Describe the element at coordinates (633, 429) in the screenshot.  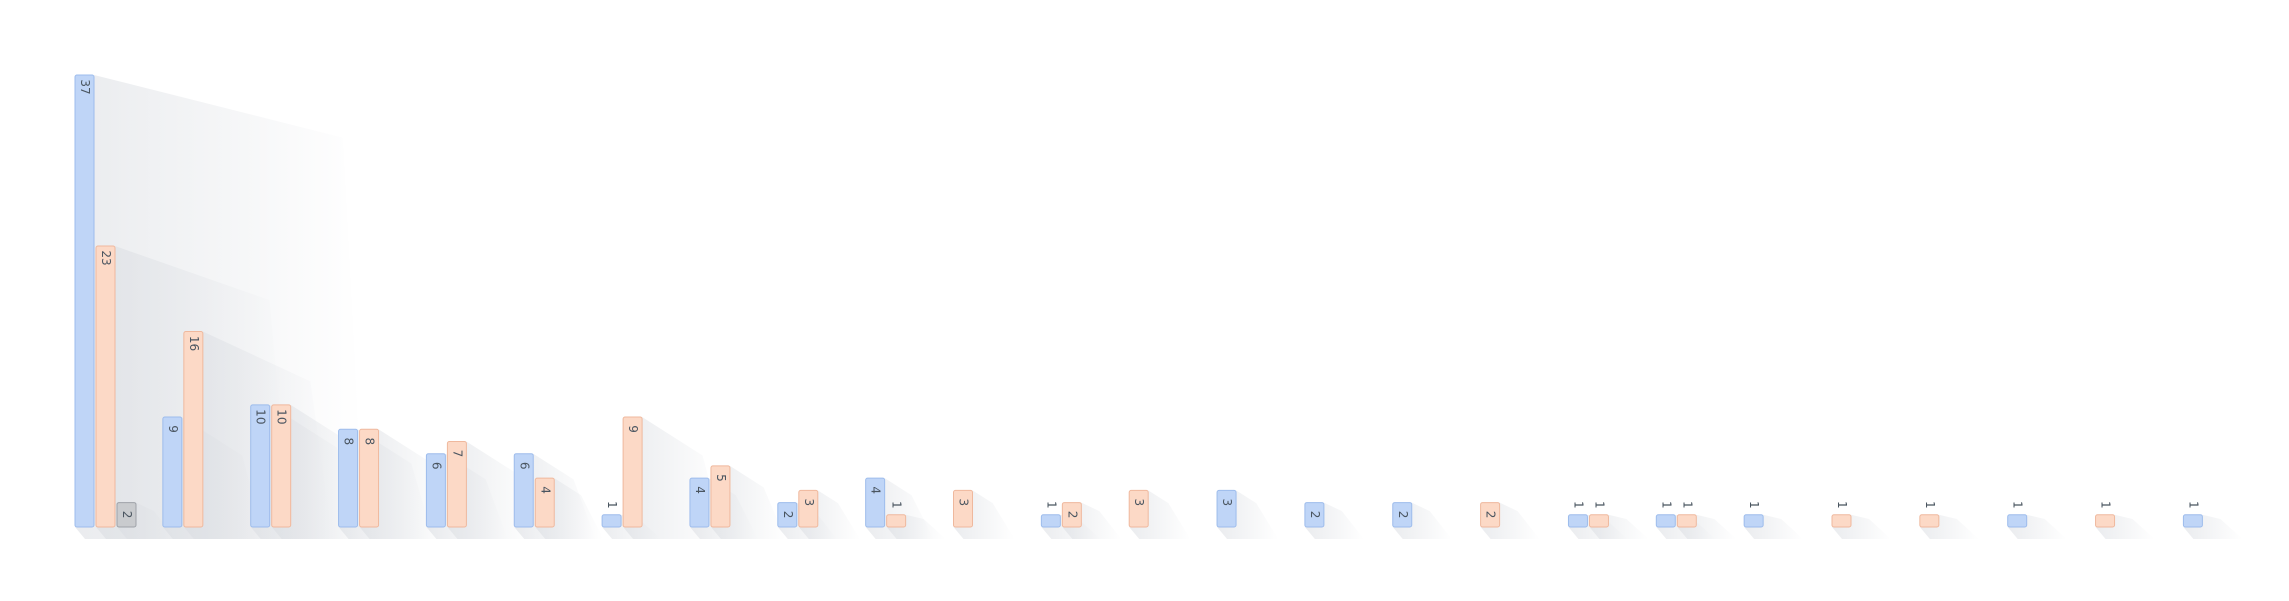
I see `bar-value-label-b-7: 9` at that location.